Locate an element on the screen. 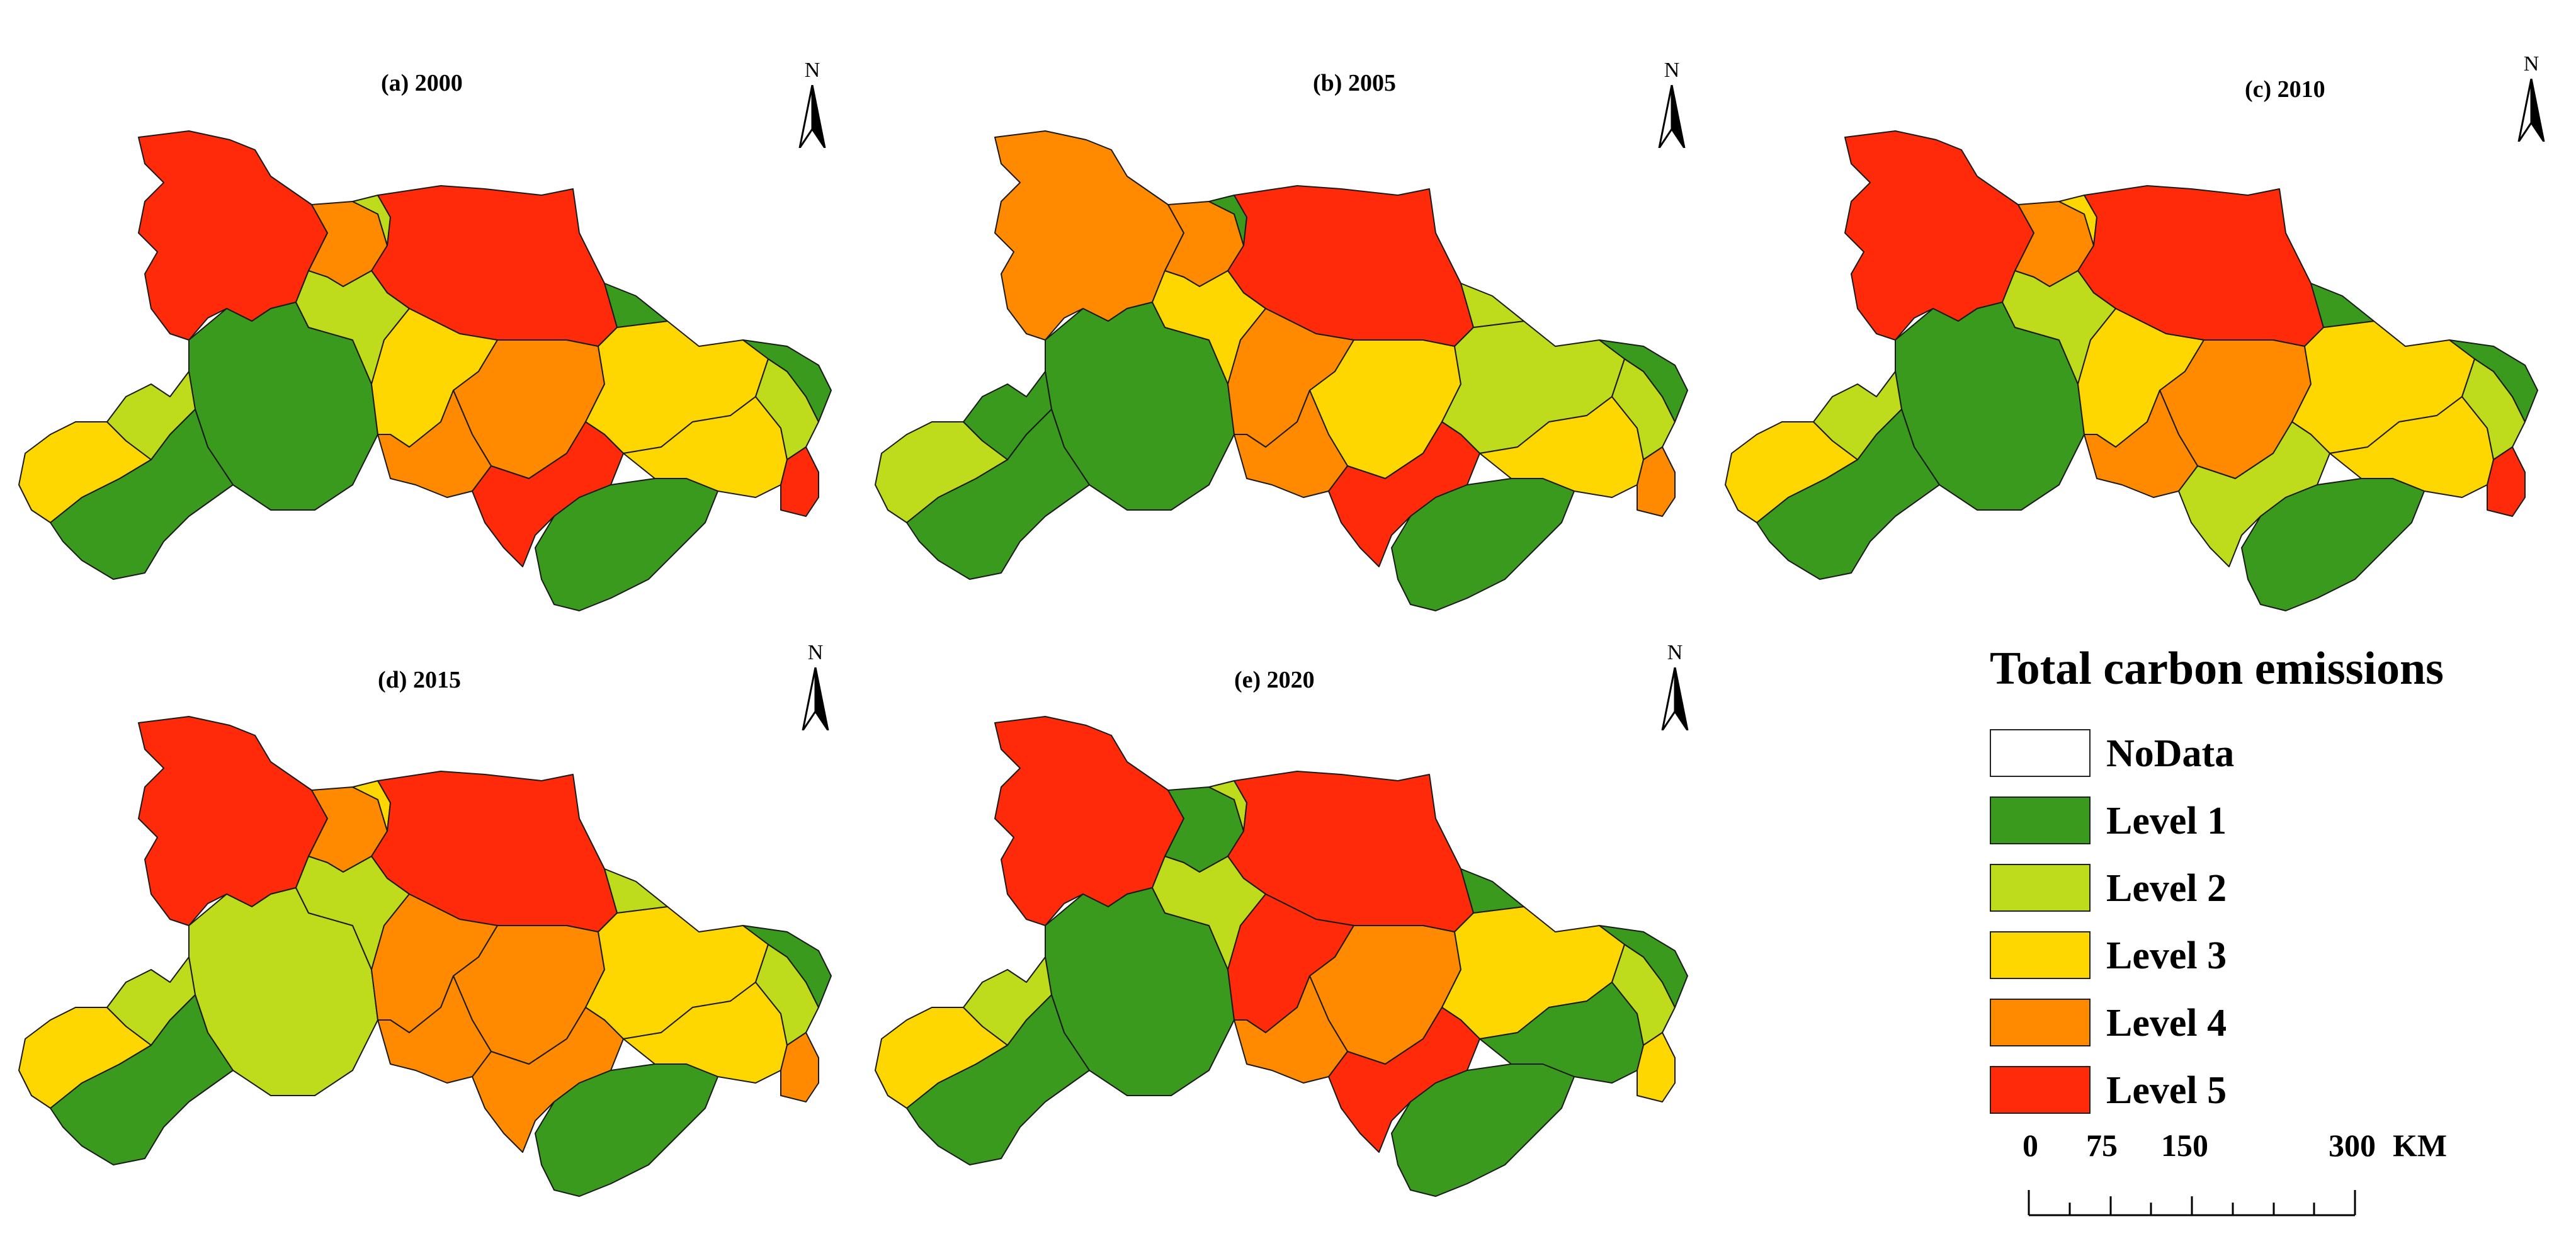 This screenshot has width=2576, height=1241. panel-title: (d) 2015 is located at coordinates (419, 680).